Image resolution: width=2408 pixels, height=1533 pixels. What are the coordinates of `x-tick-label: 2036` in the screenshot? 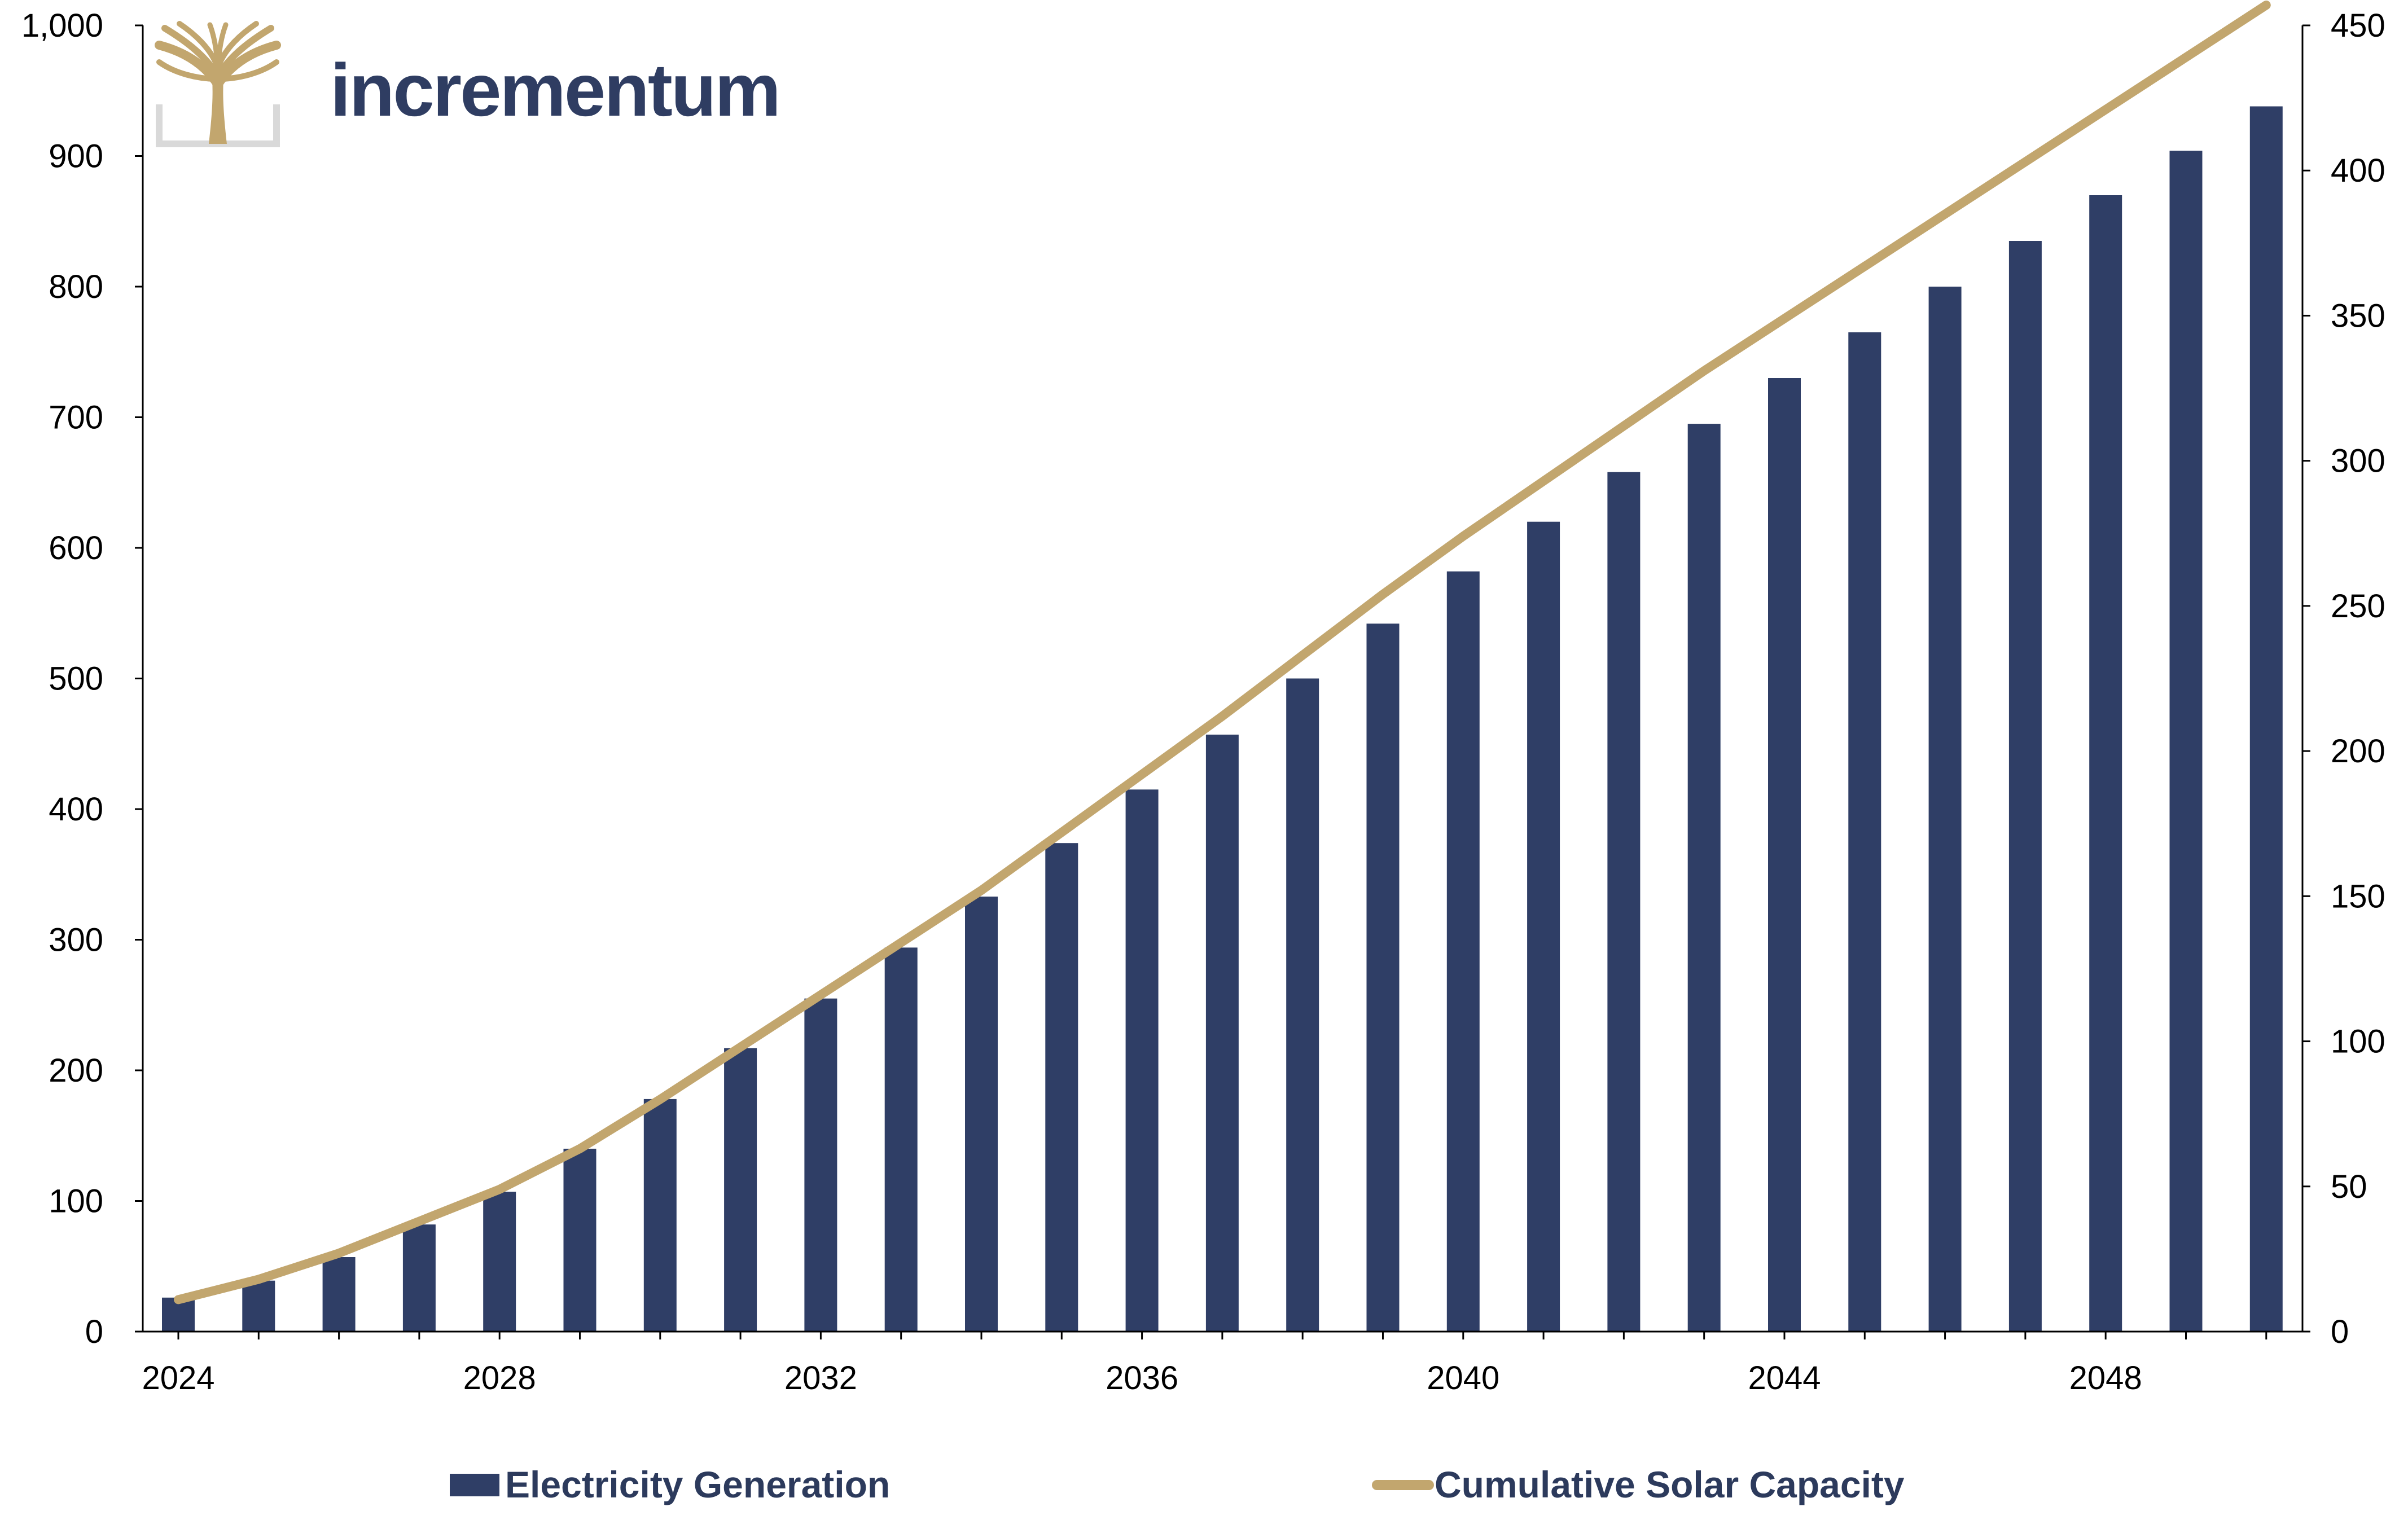 It's located at (1142, 1378).